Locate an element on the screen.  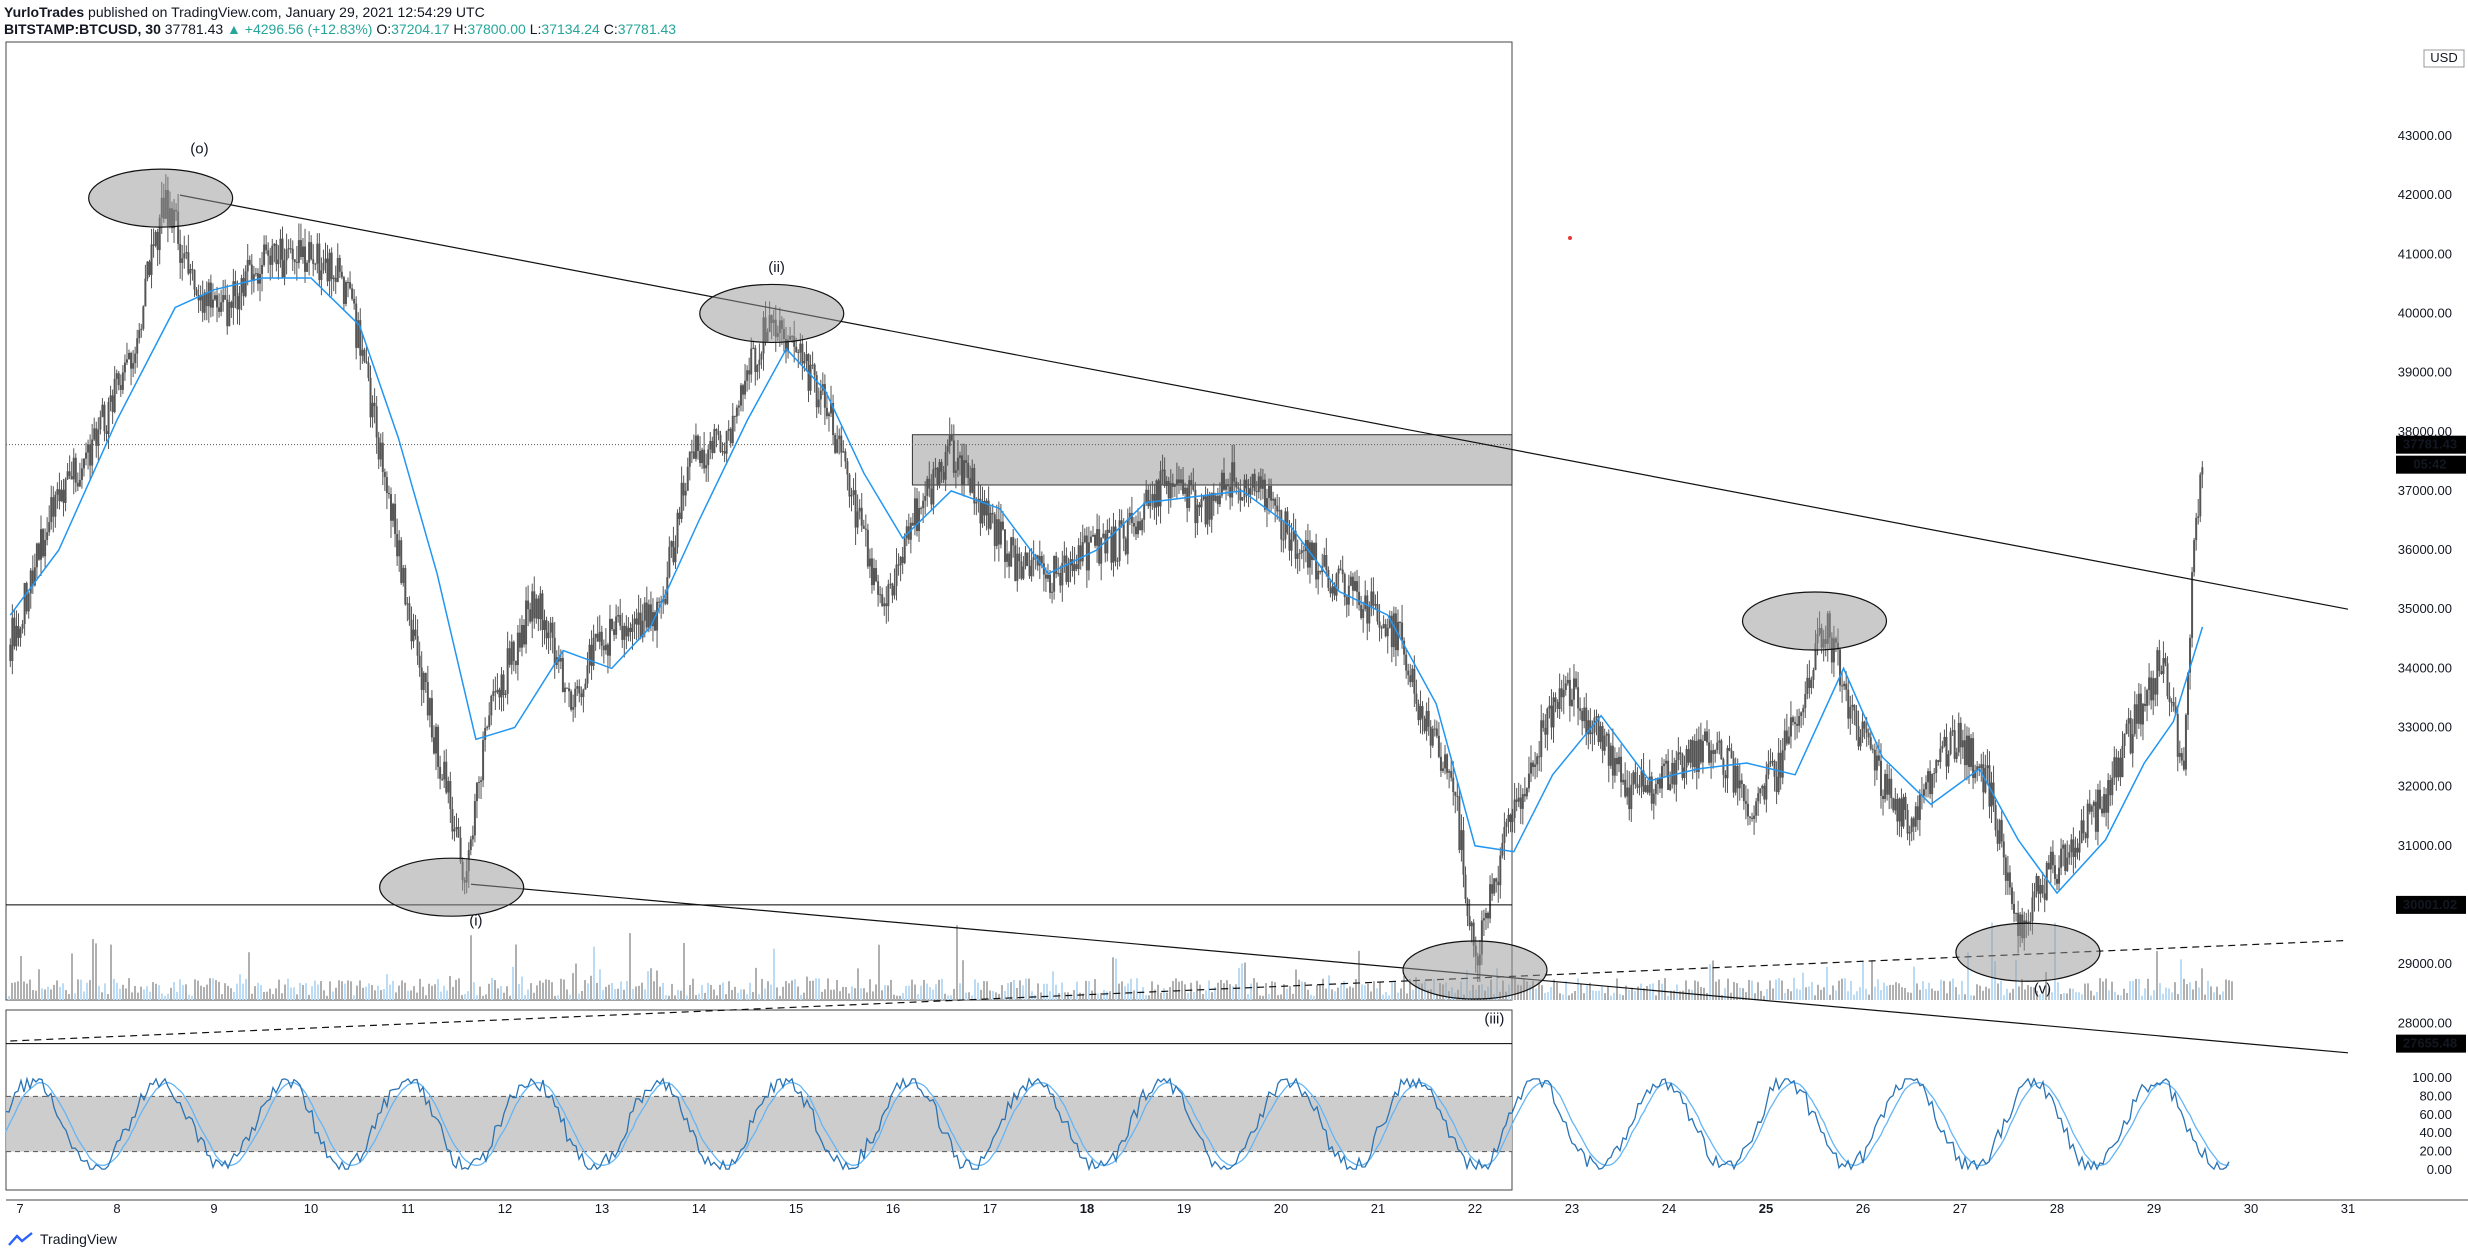
price-tick-label: 37000.00 is located at coordinates (2425, 490).